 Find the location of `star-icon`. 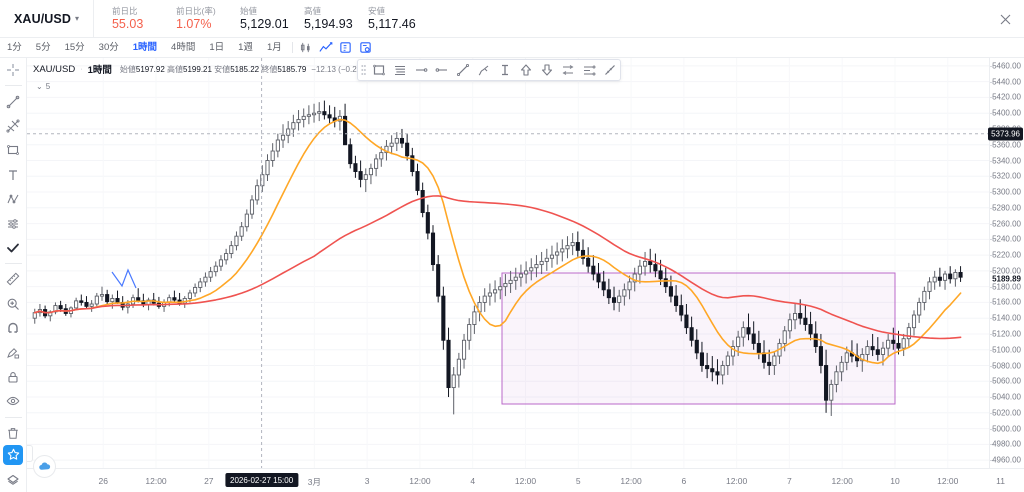

star-icon is located at coordinates (13, 455).